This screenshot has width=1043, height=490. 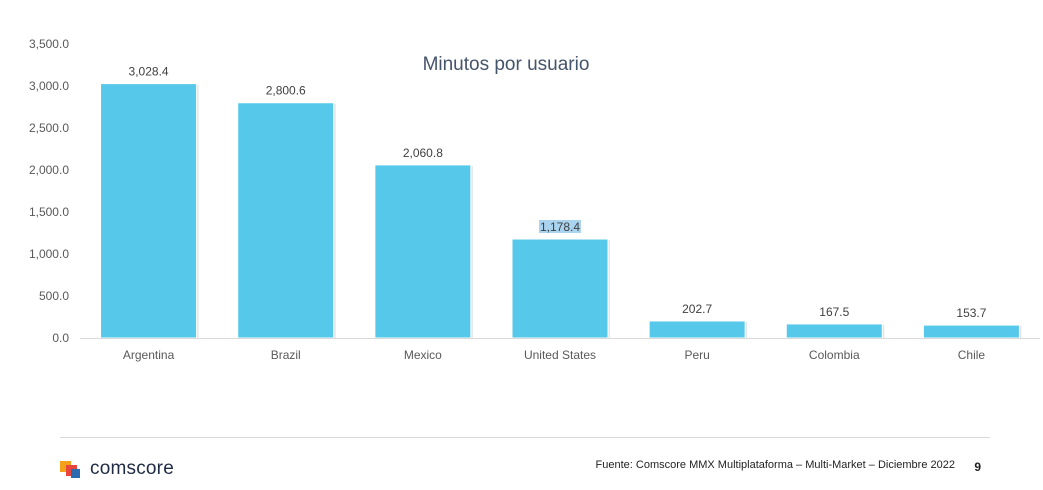 What do you see at coordinates (560, 355) in the screenshot?
I see `x-tick-label: United States` at bounding box center [560, 355].